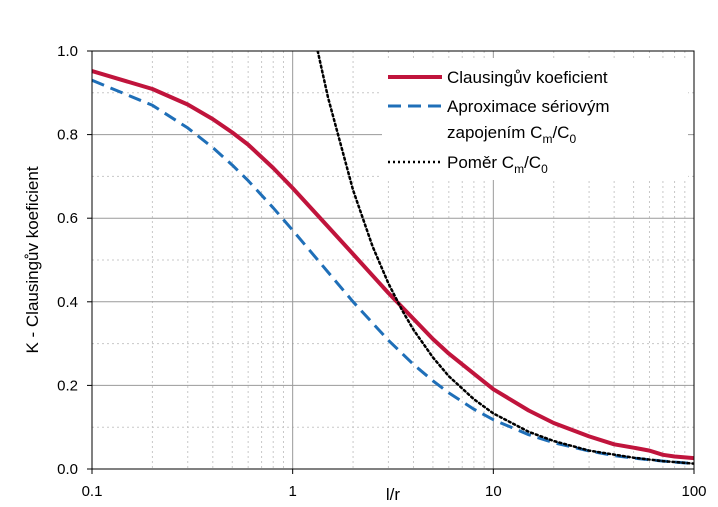 Image resolution: width=718 pixels, height=507 pixels. Describe the element at coordinates (67, 469) in the screenshot. I see `y-tick-label: 0.0` at that location.